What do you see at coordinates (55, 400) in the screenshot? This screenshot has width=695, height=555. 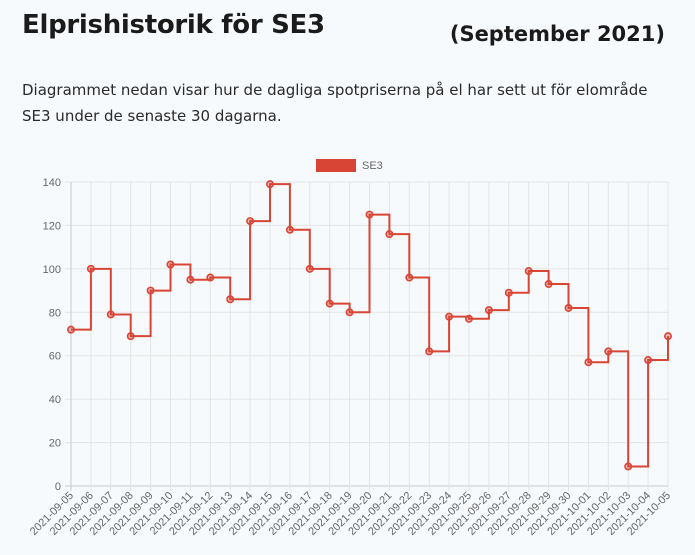 I see `y-tick-label: 40` at bounding box center [55, 400].